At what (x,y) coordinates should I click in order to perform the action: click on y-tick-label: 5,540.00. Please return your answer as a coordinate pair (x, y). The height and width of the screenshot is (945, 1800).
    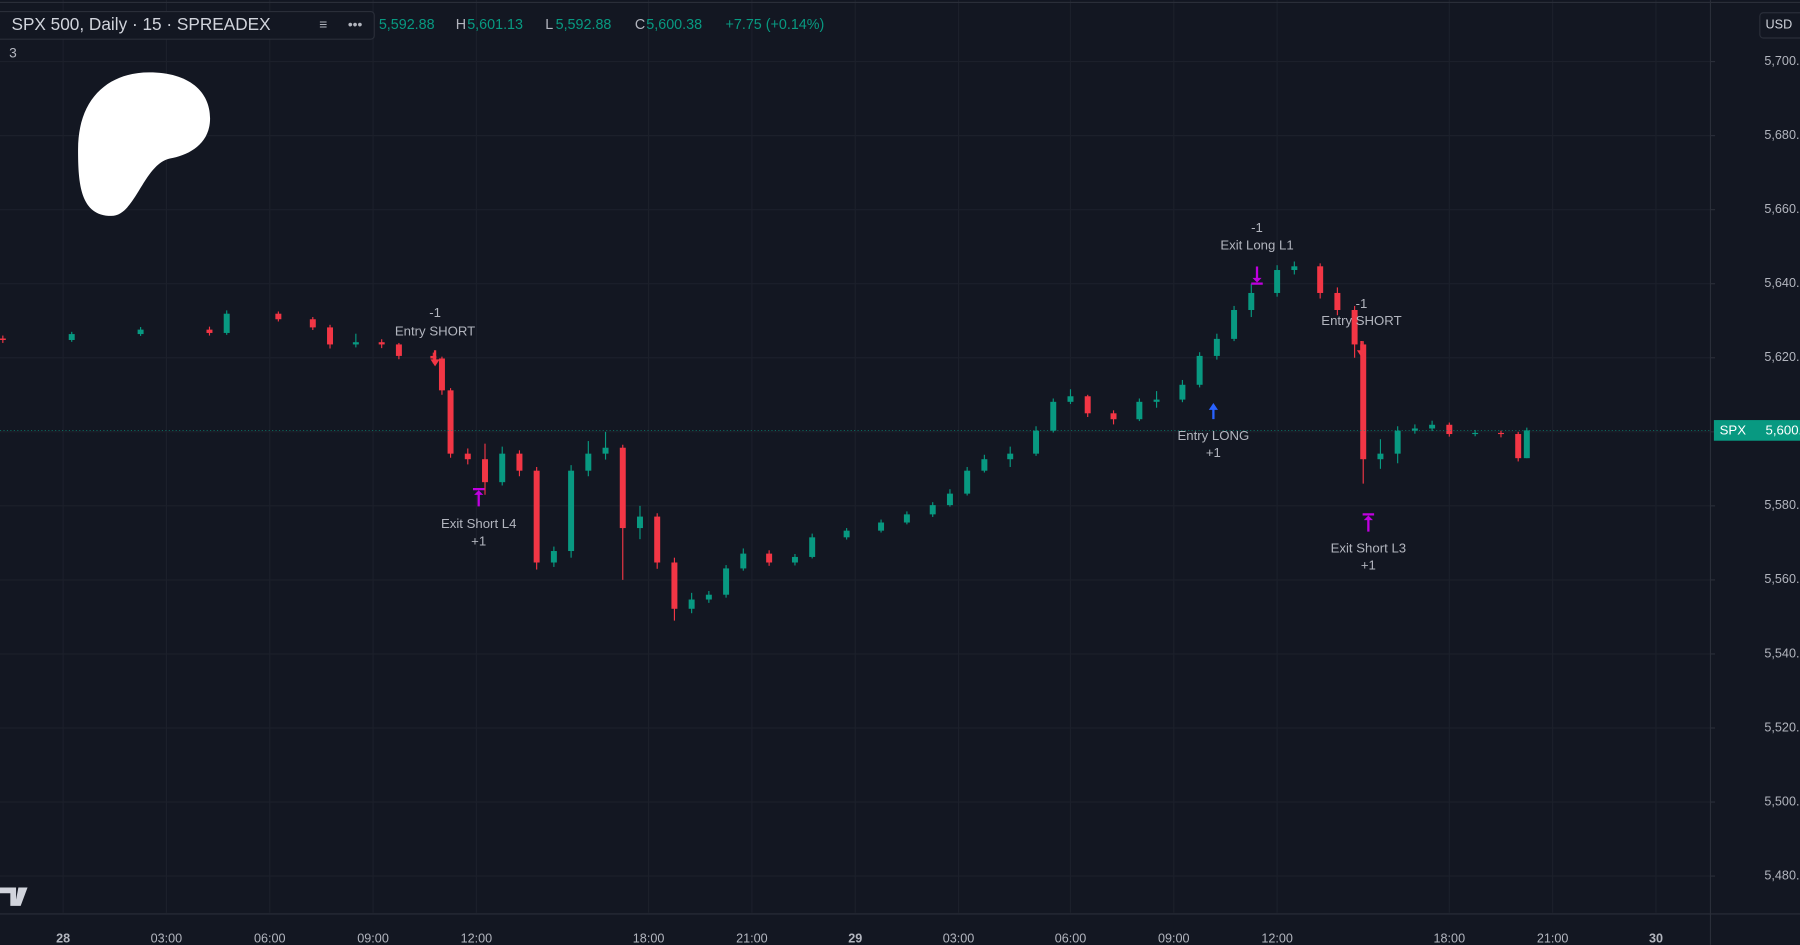
    Looking at the image, I should click on (1782, 653).